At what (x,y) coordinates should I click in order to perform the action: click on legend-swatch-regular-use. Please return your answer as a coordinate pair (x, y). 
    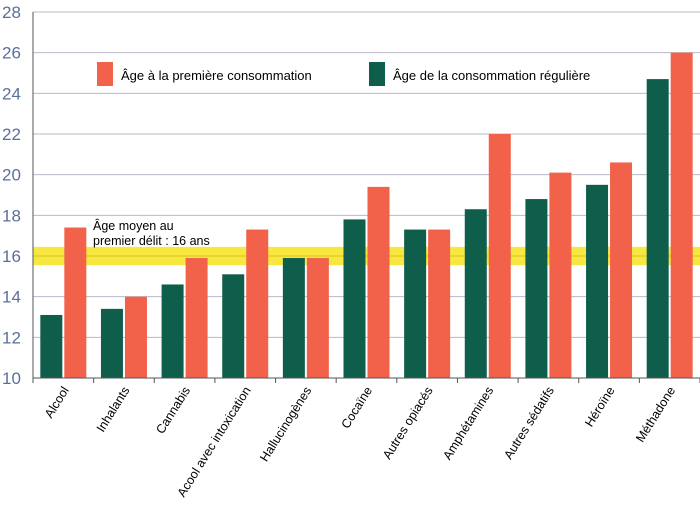
    Looking at the image, I should click on (377, 74).